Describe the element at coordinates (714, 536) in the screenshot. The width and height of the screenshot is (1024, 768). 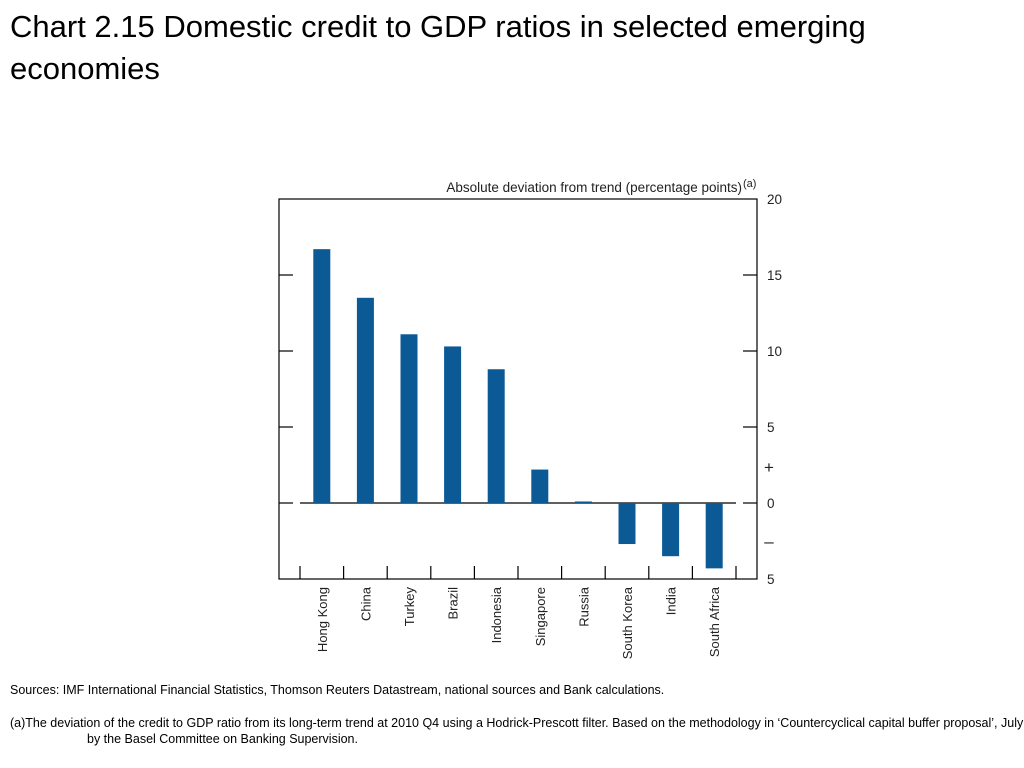
I see `bar-south-africa` at that location.